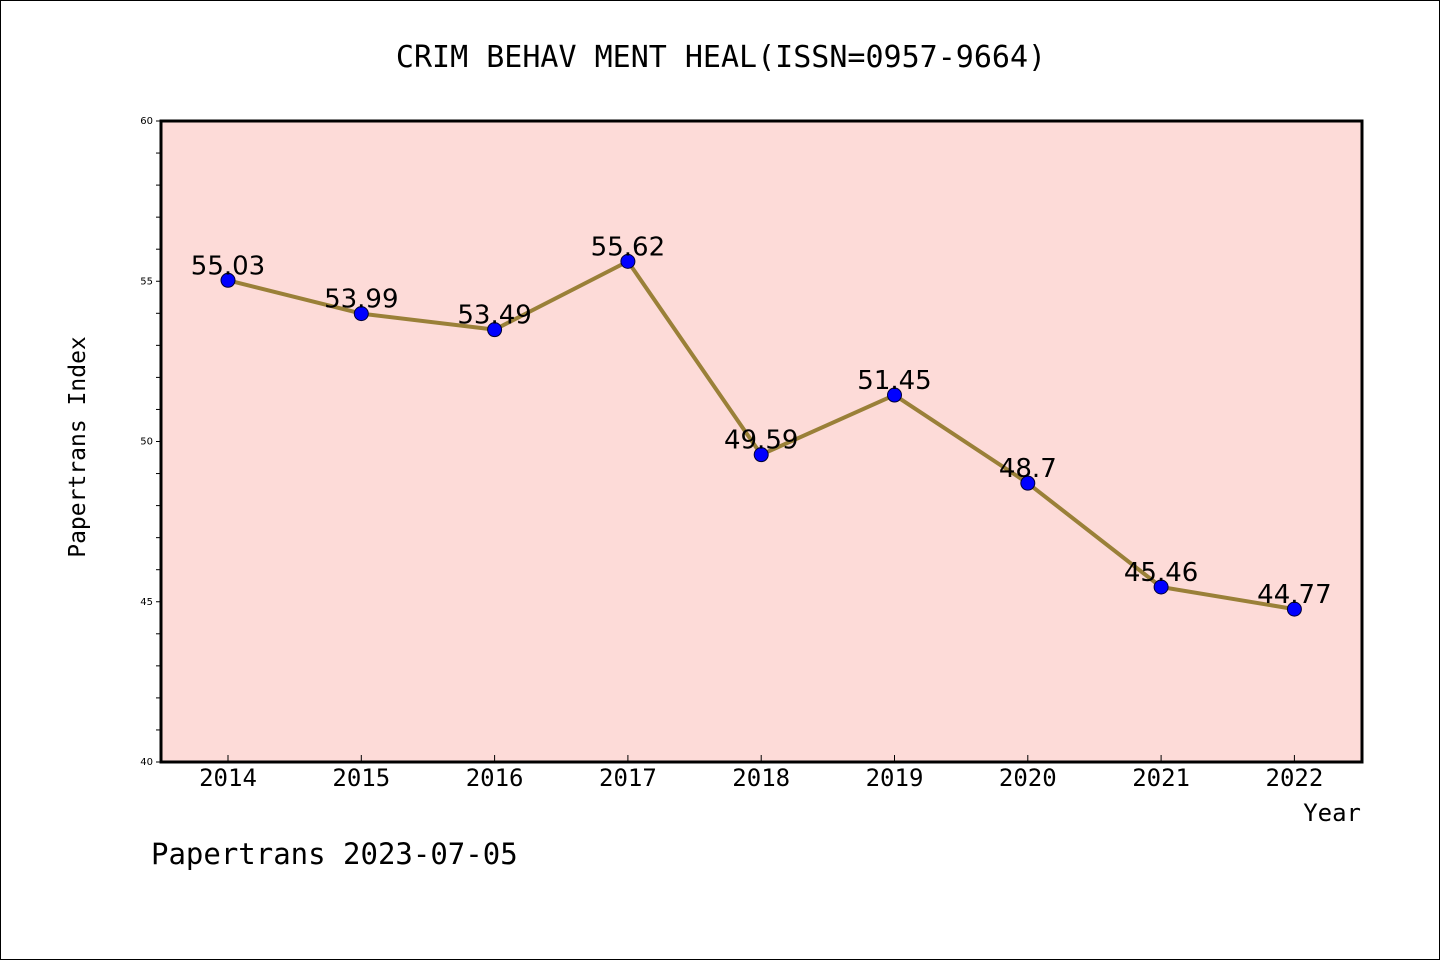 This screenshot has width=1440, height=961. Describe the element at coordinates (1161, 573) in the screenshot. I see `data-label: 45.46` at that location.